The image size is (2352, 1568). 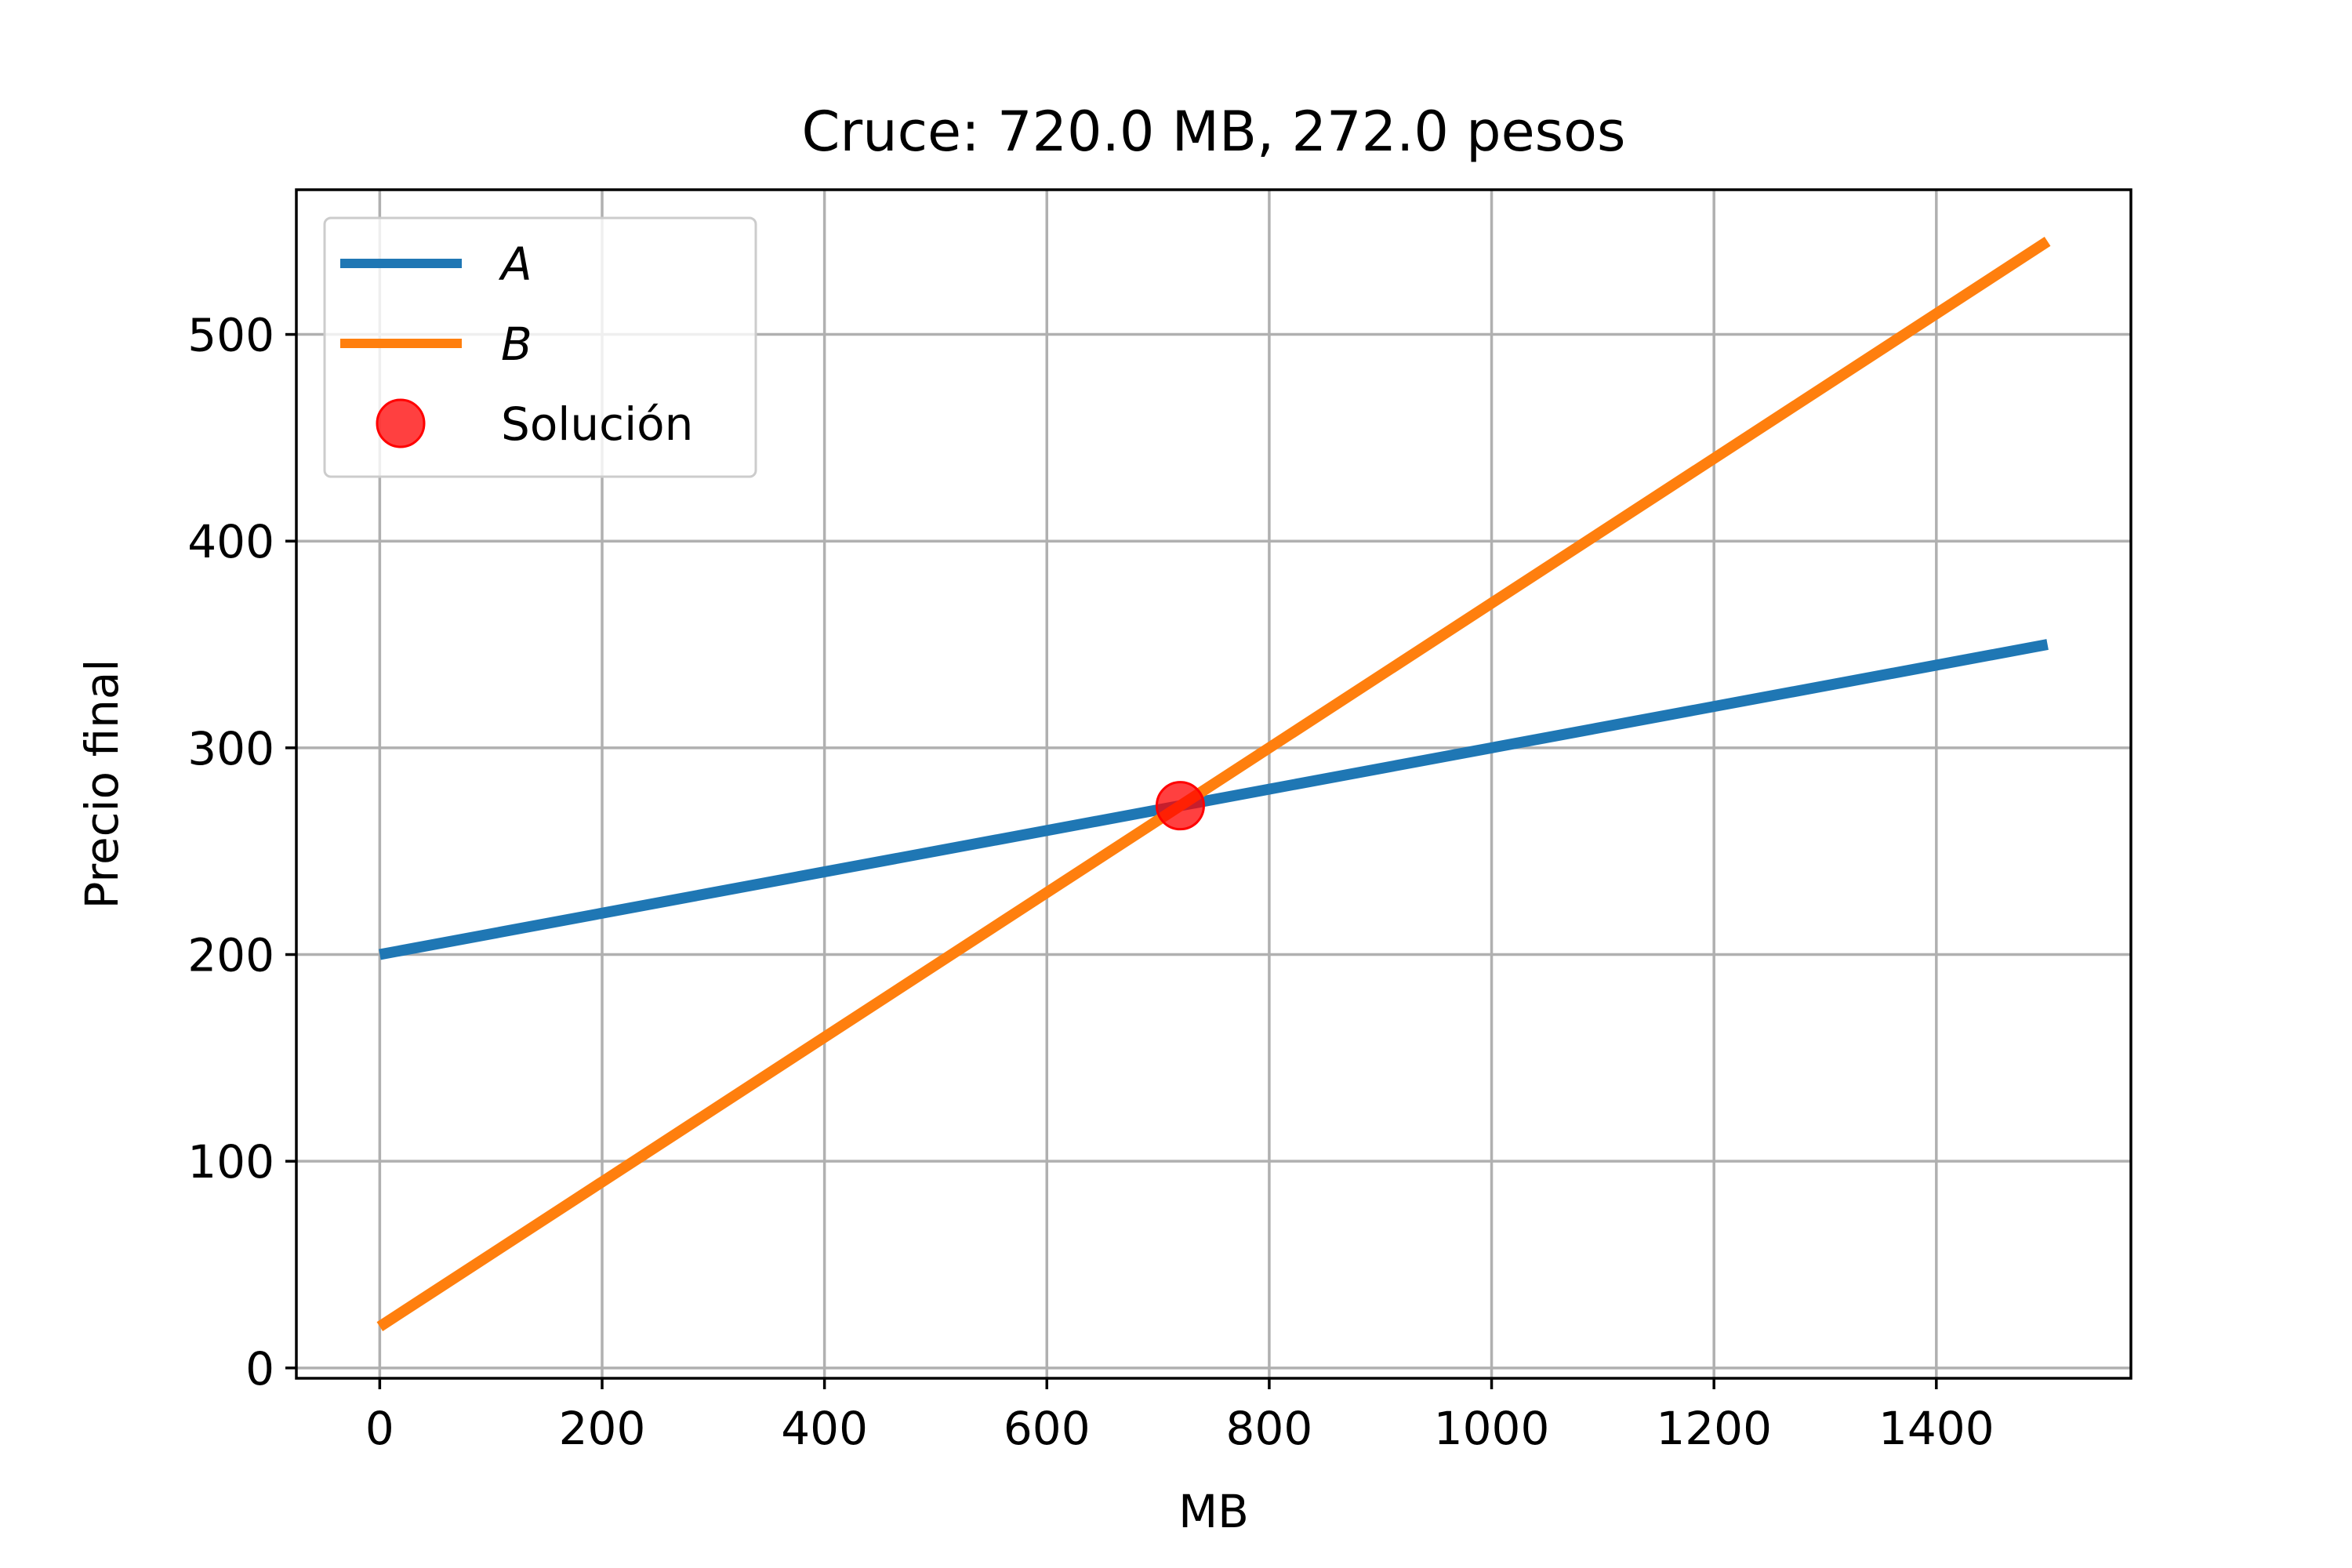 What do you see at coordinates (230, 955) in the screenshot?
I see `y-tick-label-2: 200` at bounding box center [230, 955].